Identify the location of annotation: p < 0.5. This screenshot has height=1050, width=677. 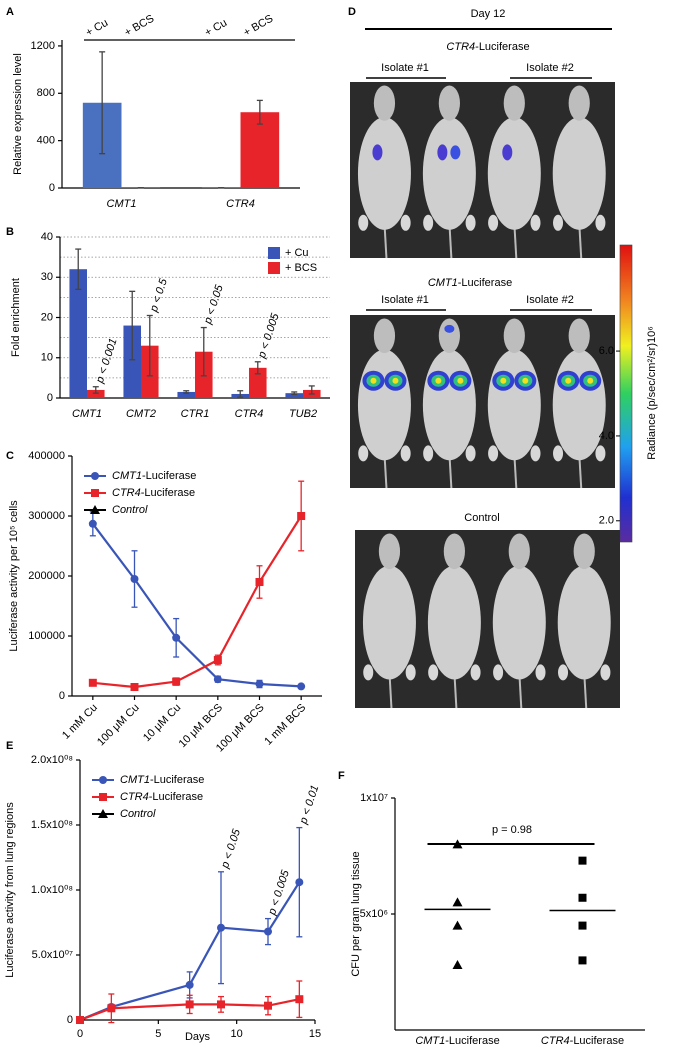
(159, 295).